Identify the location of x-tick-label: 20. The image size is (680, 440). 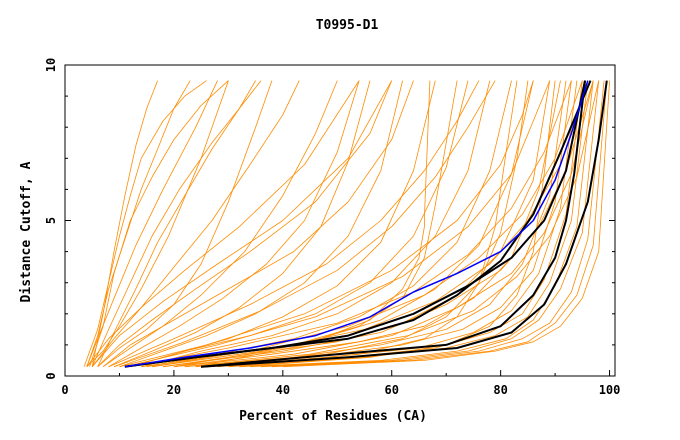
(174, 390).